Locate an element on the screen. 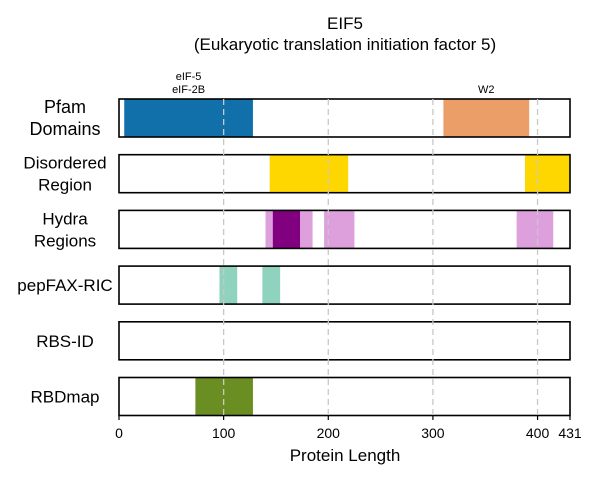  track: RBDmap is located at coordinates (301, 396).